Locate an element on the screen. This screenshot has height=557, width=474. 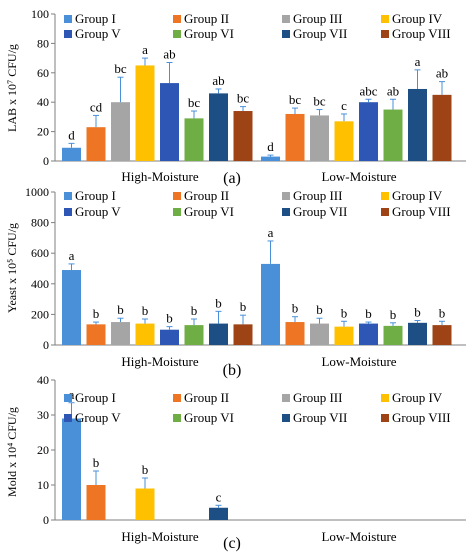
significance-letter: d is located at coordinates (71, 134).